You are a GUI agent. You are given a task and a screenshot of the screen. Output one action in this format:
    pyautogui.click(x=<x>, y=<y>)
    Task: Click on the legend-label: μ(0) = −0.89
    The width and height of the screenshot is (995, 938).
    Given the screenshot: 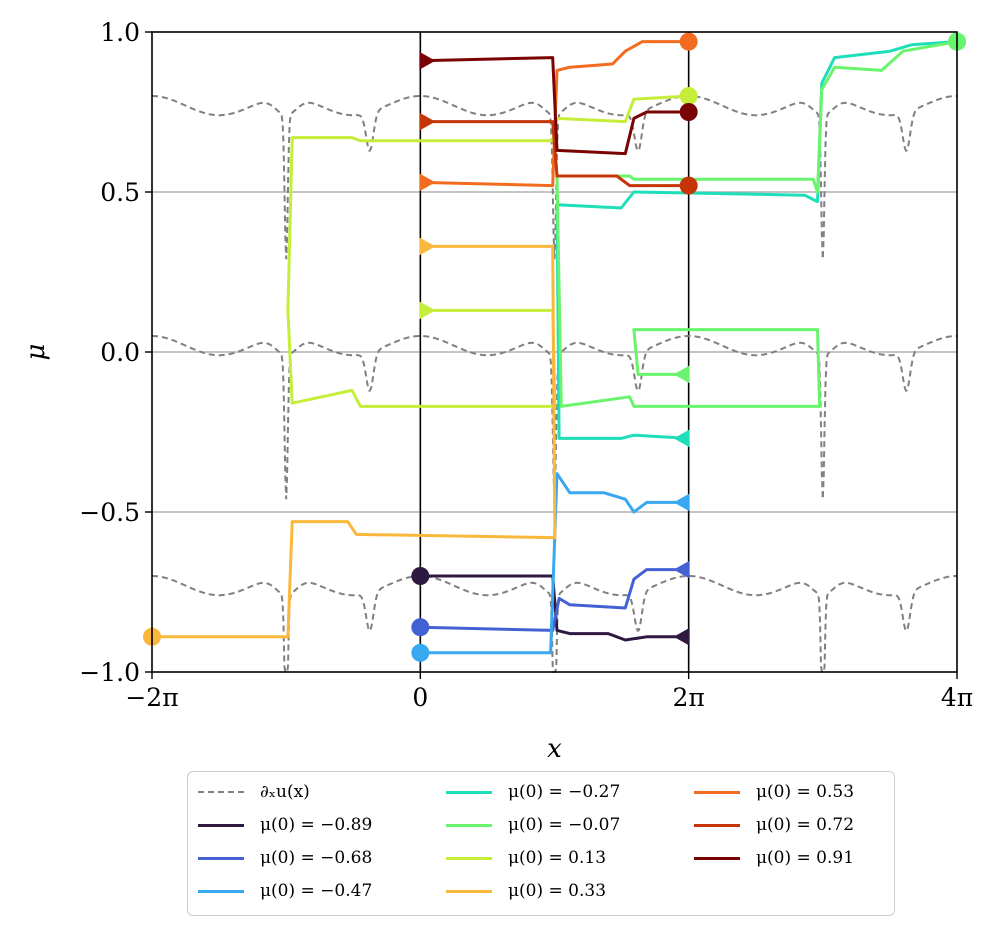 What is the action you would take?
    pyautogui.click(x=316, y=825)
    